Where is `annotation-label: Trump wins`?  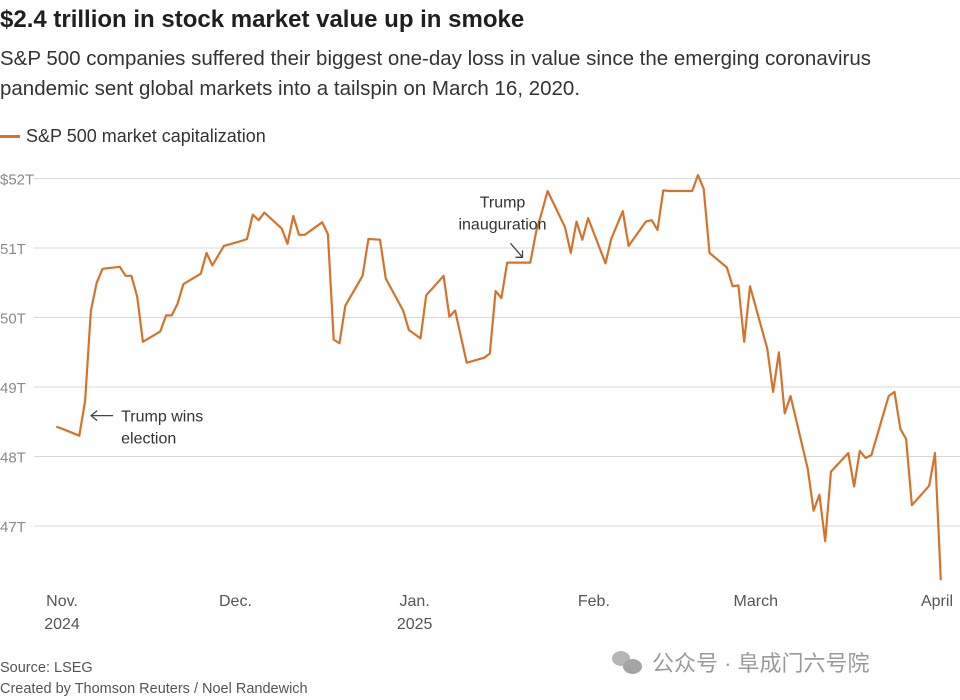 annotation-label: Trump wins is located at coordinates (162, 417).